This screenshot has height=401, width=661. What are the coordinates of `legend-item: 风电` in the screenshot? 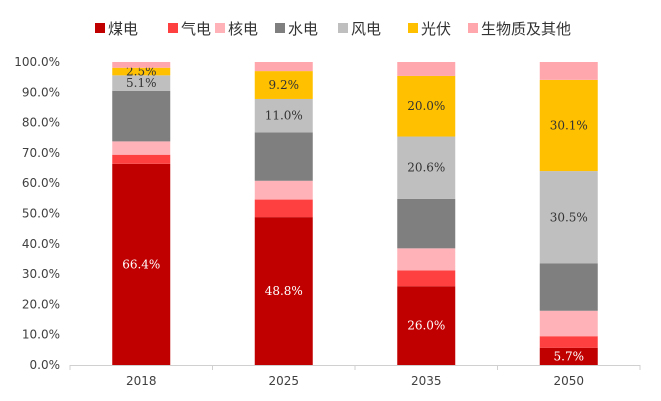 It's located at (359, 29).